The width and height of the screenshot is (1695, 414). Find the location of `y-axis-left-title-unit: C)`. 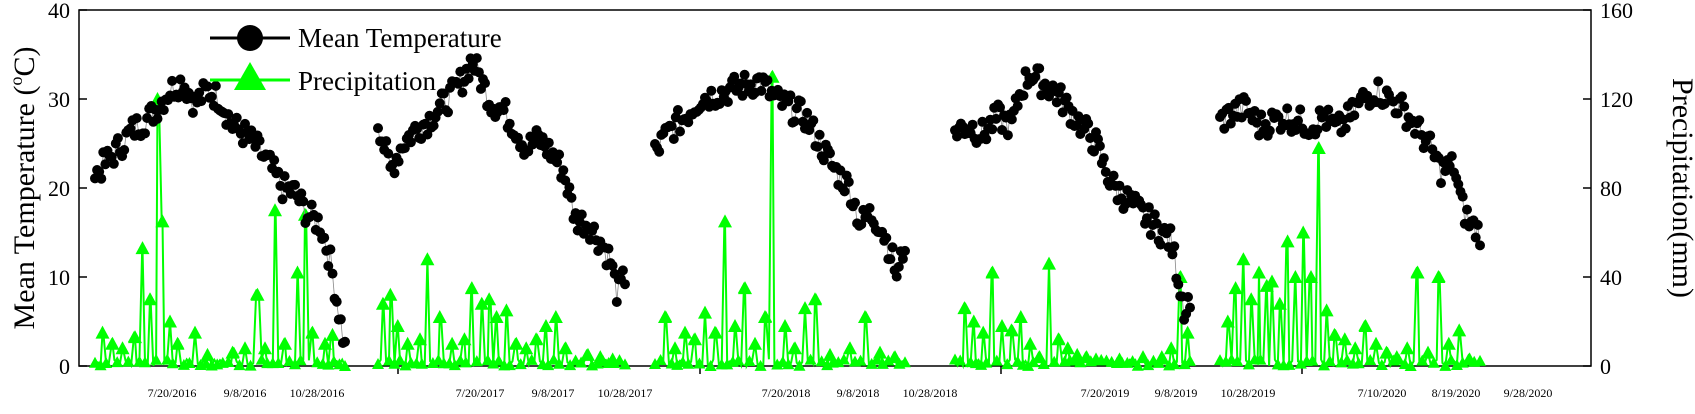

y-axis-left-title-unit: C) is located at coordinates (24, 62).